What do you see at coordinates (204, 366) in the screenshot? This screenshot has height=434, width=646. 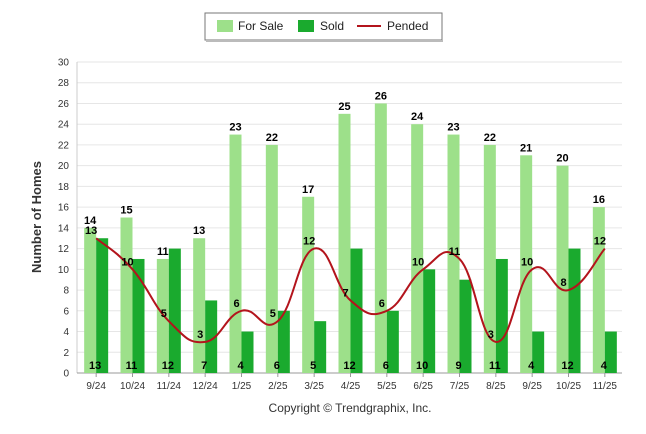 I see `data-label-sold: 7` at bounding box center [204, 366].